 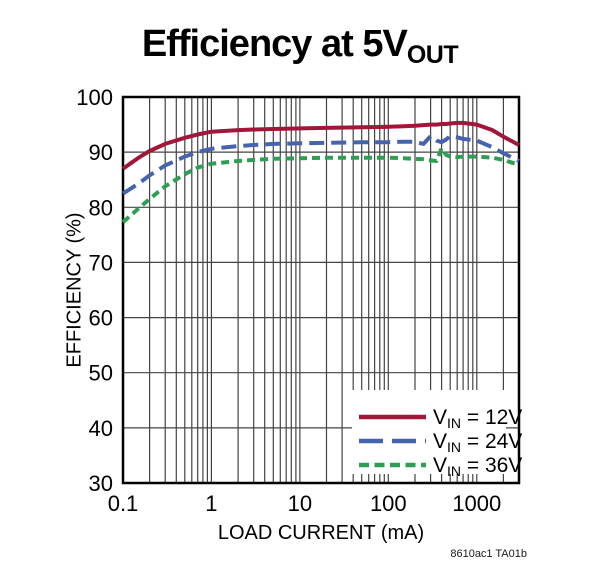 What do you see at coordinates (101, 428) in the screenshot?
I see `y-tick-label-40: 40` at bounding box center [101, 428].